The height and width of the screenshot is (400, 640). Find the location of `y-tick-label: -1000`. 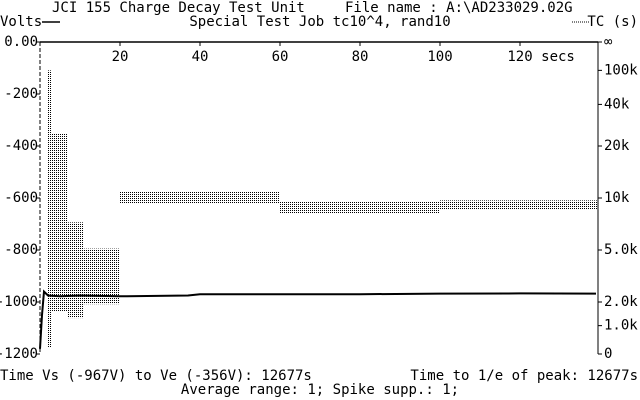

y-tick-label: -1000 is located at coordinates (19, 302).